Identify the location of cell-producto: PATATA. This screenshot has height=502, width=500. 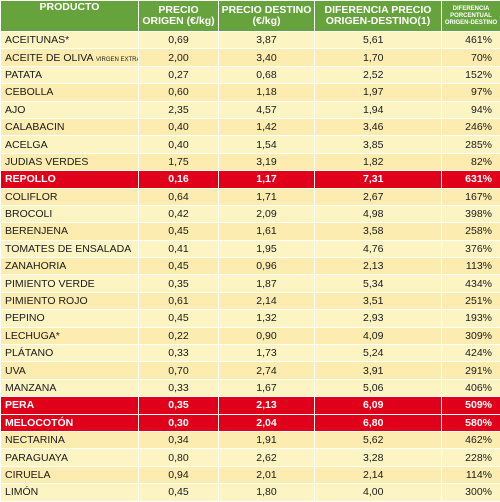
(70, 74).